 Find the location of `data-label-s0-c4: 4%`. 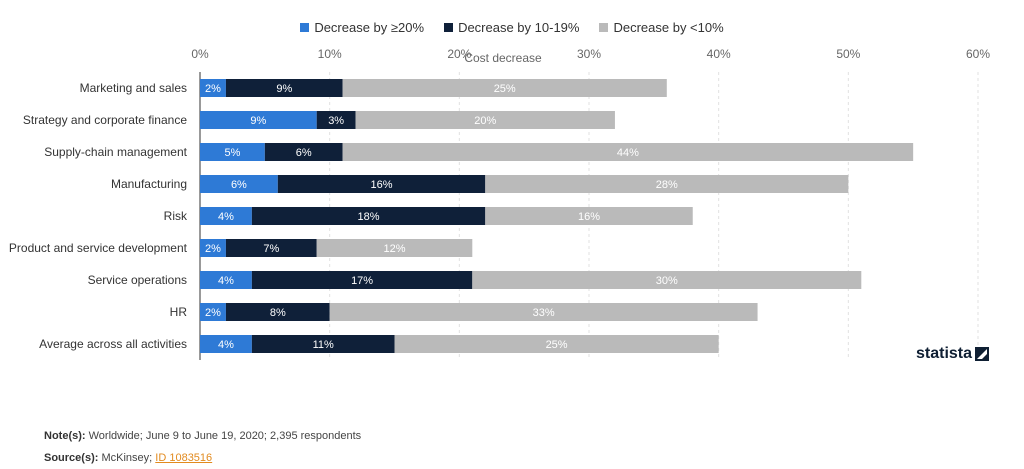

data-label-s0-c4: 4% is located at coordinates (226, 217).